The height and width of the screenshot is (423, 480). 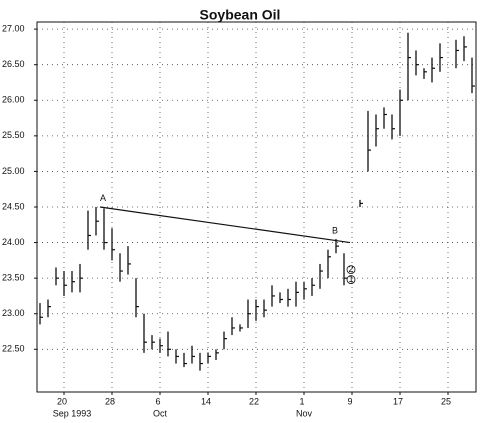 What do you see at coordinates (240, 15) in the screenshot?
I see `chart-title: Soybean Oil` at bounding box center [240, 15].